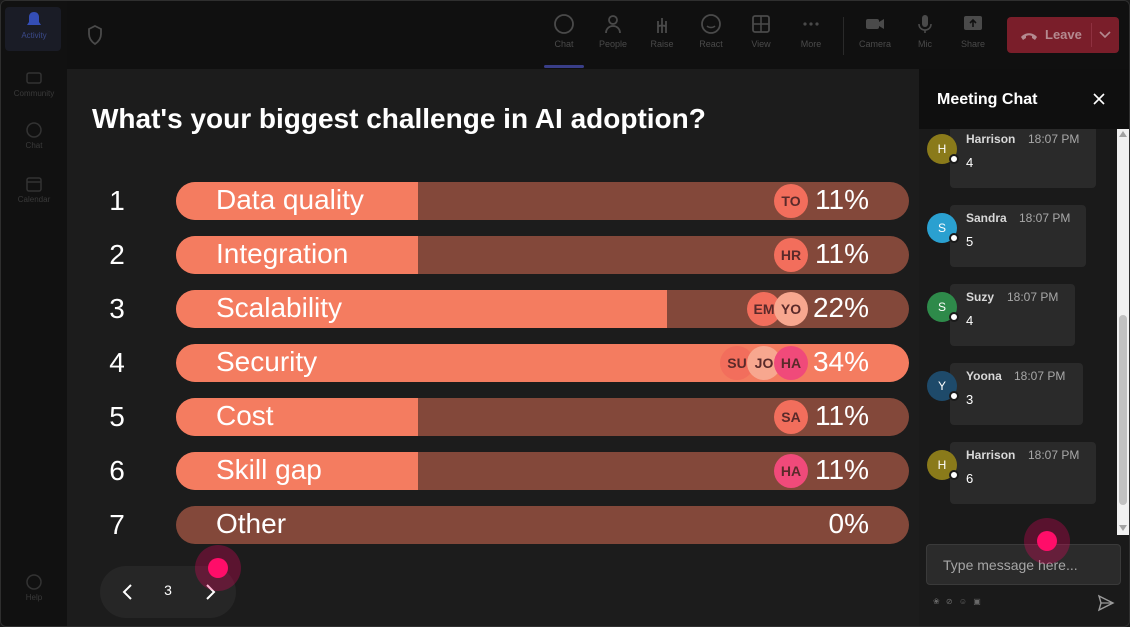  Describe the element at coordinates (117, 254) in the screenshot. I see `option-number: 2` at that location.